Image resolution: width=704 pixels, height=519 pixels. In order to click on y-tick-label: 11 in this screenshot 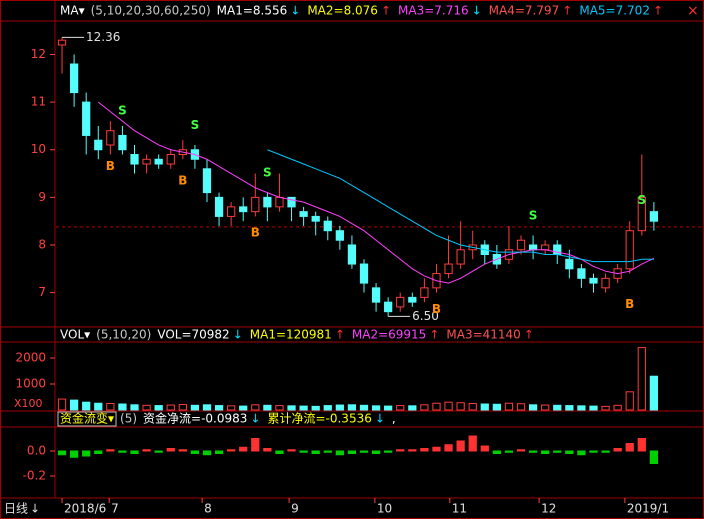, I will do `click(38, 102)`.